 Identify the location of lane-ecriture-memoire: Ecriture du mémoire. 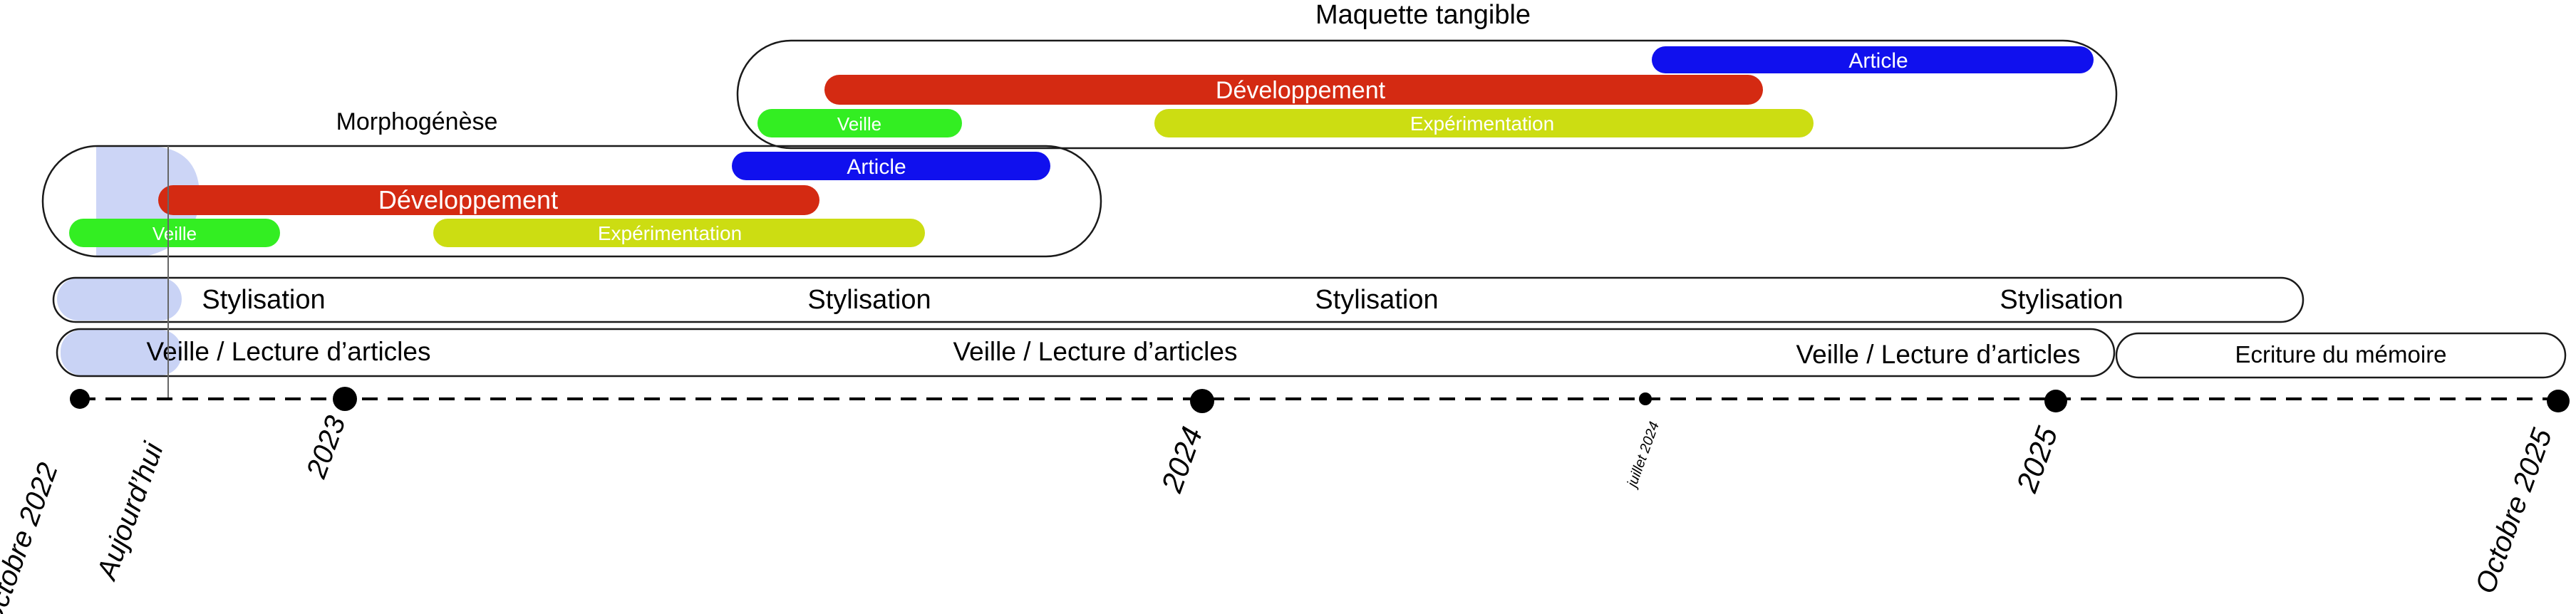
(2340, 355).